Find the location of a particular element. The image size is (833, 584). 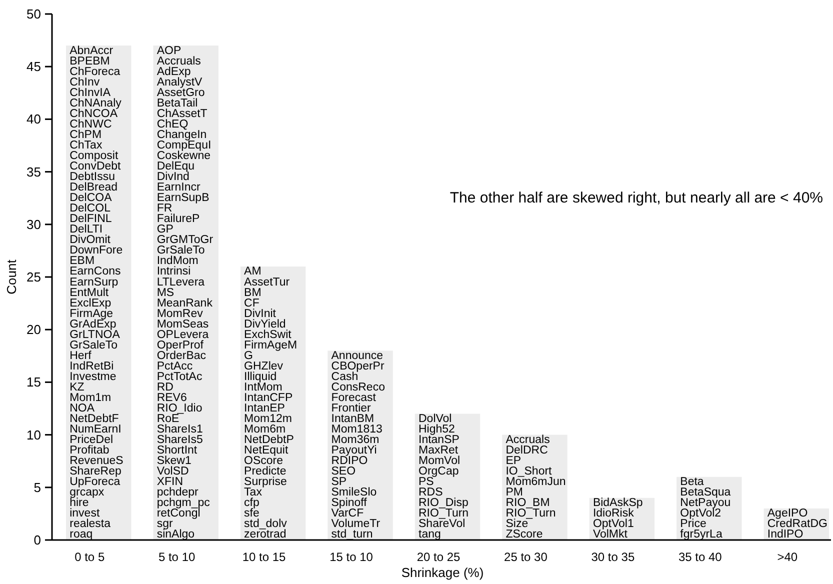

annotation: std_turn is located at coordinates (352, 534).